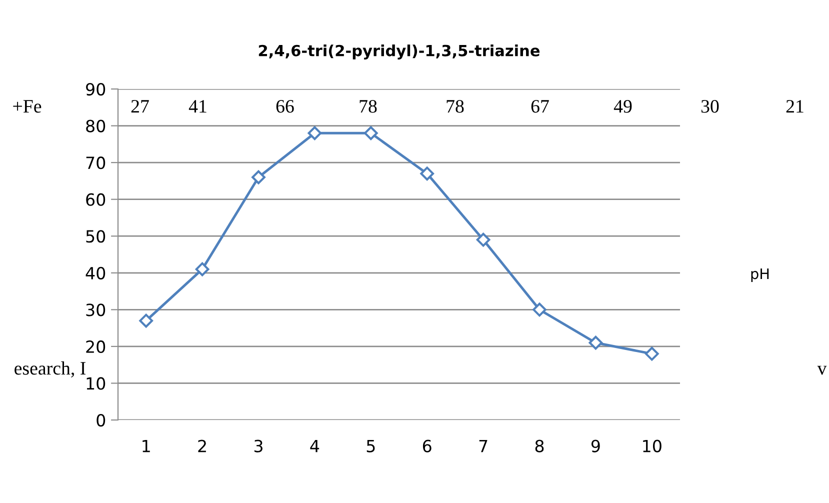 The width and height of the screenshot is (829, 503). I want to click on x-tick-label: 1, so click(146, 446).